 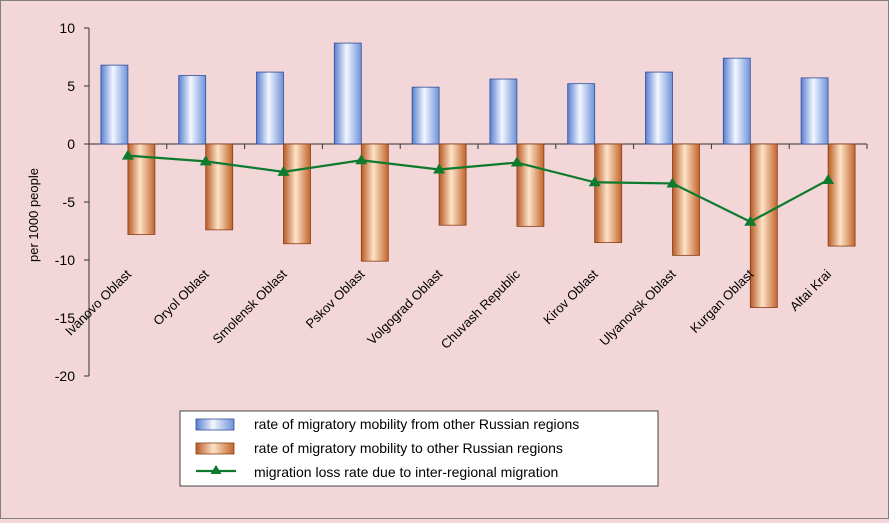 What do you see at coordinates (71, 144) in the screenshot?
I see `y-tick-label: 0` at bounding box center [71, 144].